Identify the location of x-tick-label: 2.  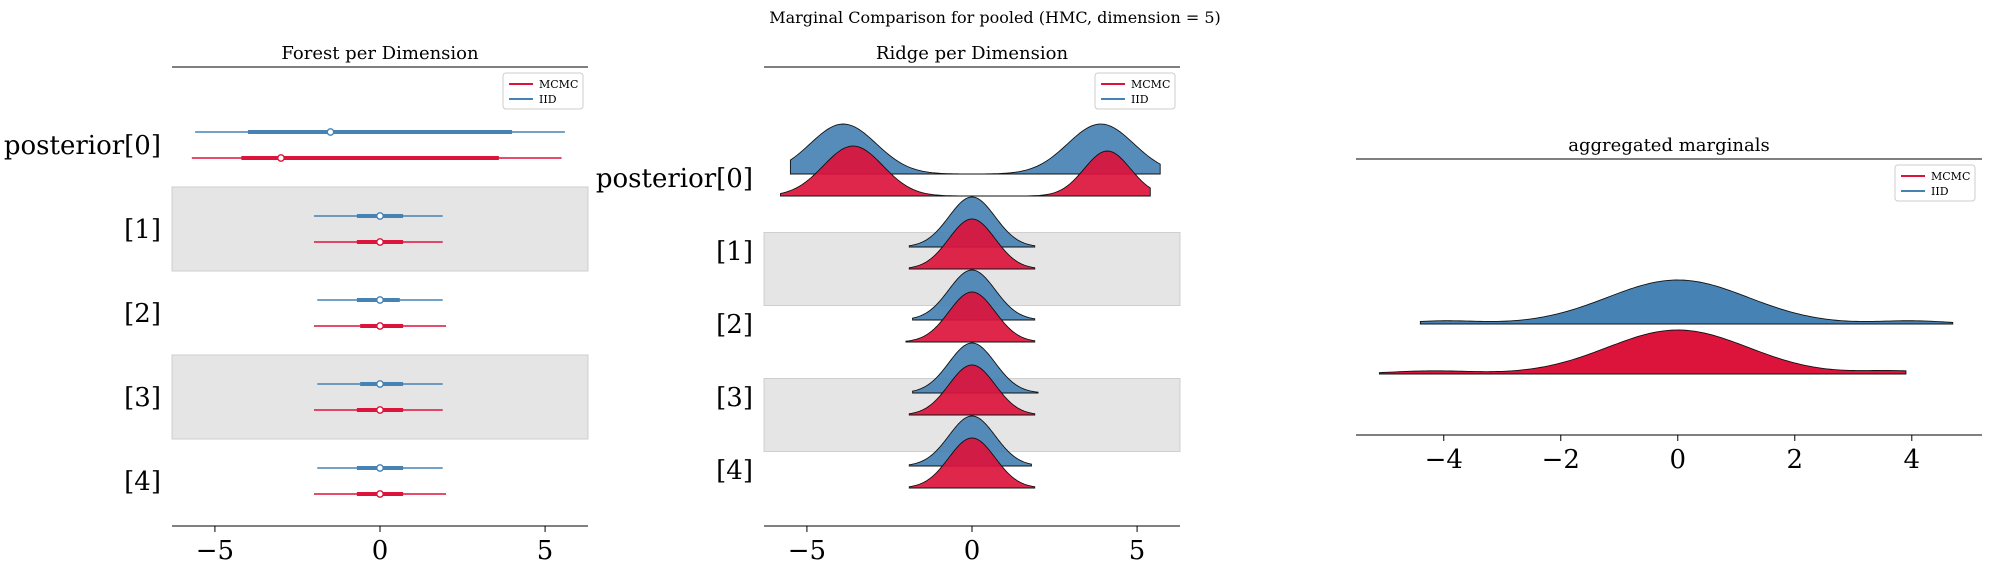
(1795, 460).